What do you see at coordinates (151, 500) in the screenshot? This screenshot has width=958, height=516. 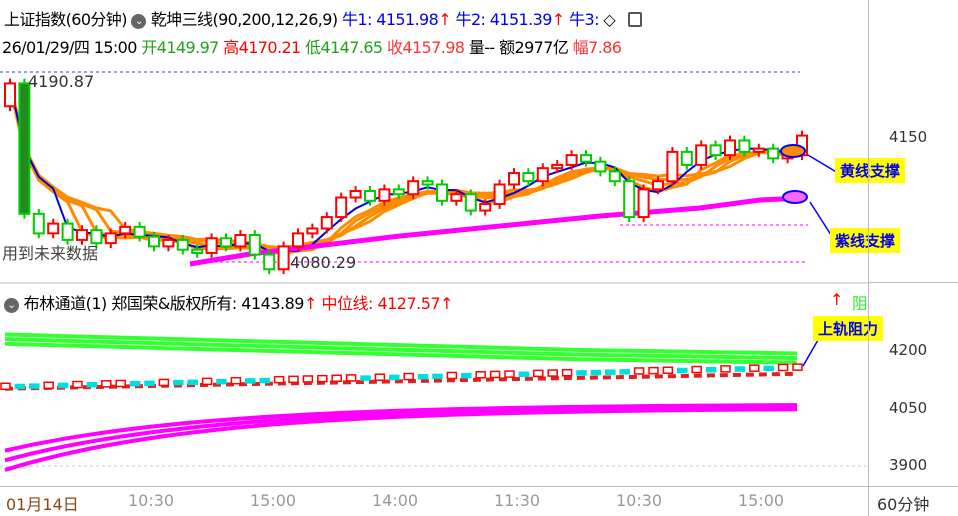 I see `time-label-1: 10:30` at bounding box center [151, 500].